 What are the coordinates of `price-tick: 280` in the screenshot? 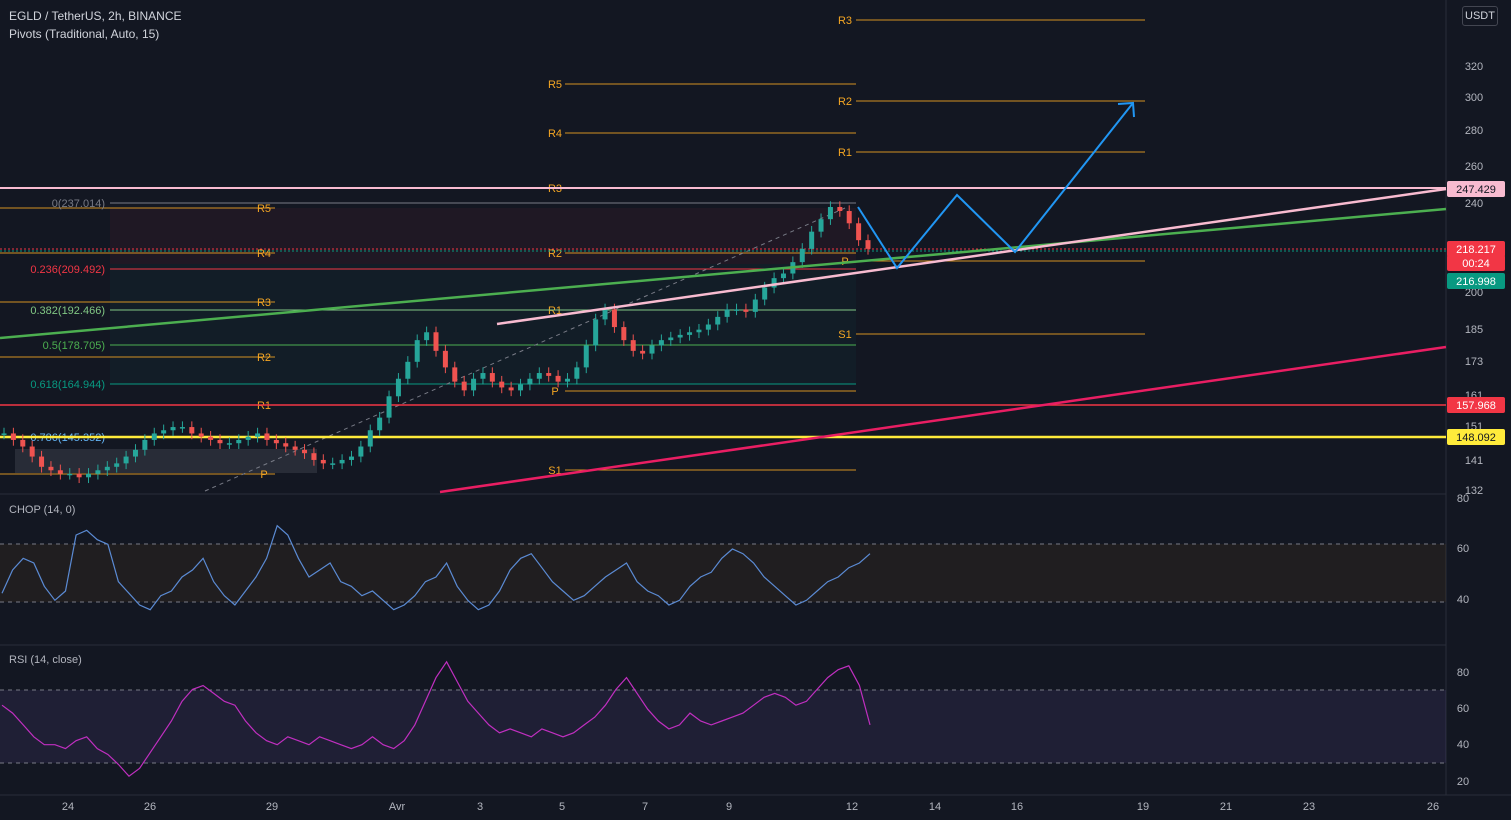 It's located at (1474, 131).